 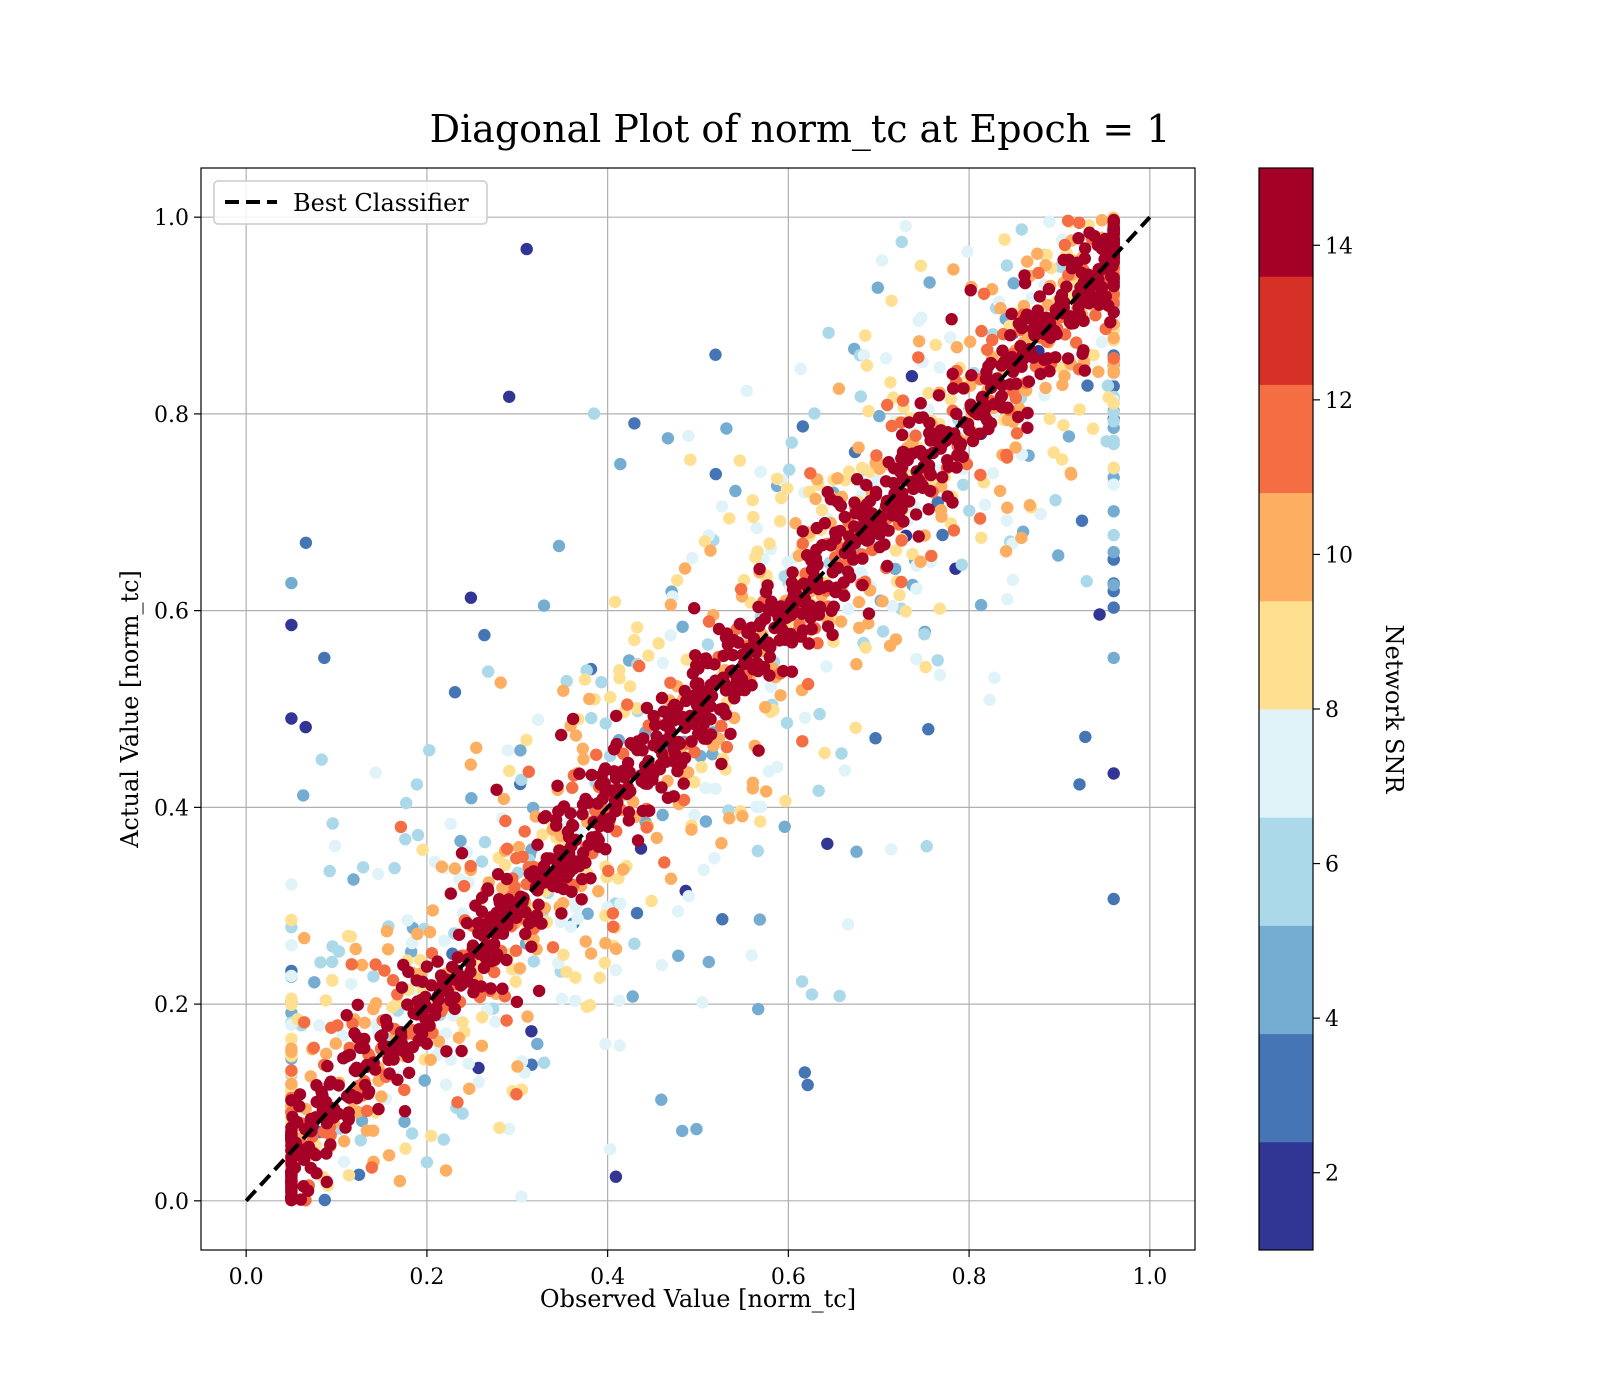 What do you see at coordinates (969, 430) in the screenshot?
I see `scatter-point-2052` at bounding box center [969, 430].